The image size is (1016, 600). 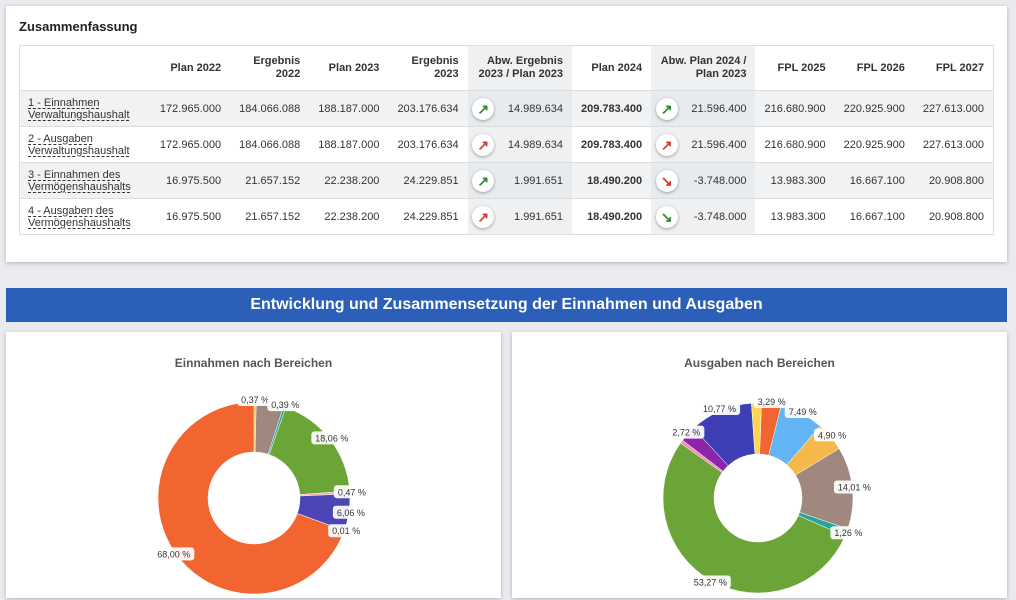 I want to click on svg-text: 0,37 %, so click(x=255, y=400).